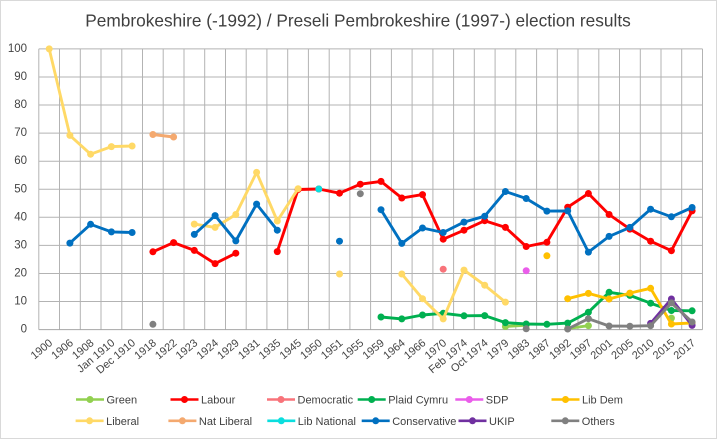 The width and height of the screenshot is (717, 444). Describe the element at coordinates (497, 401) in the screenshot. I see `svg-text: SDP` at that location.